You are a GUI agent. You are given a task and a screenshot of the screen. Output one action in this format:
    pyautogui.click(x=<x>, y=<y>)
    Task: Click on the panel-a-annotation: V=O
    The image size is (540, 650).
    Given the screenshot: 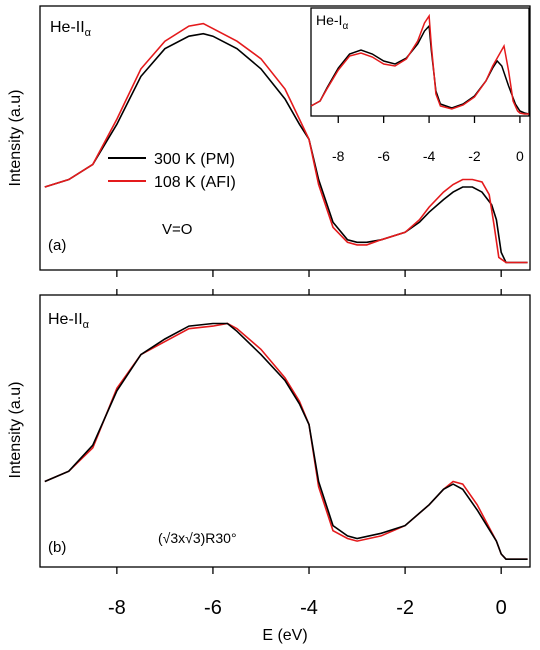 What is the action you would take?
    pyautogui.click(x=177, y=229)
    